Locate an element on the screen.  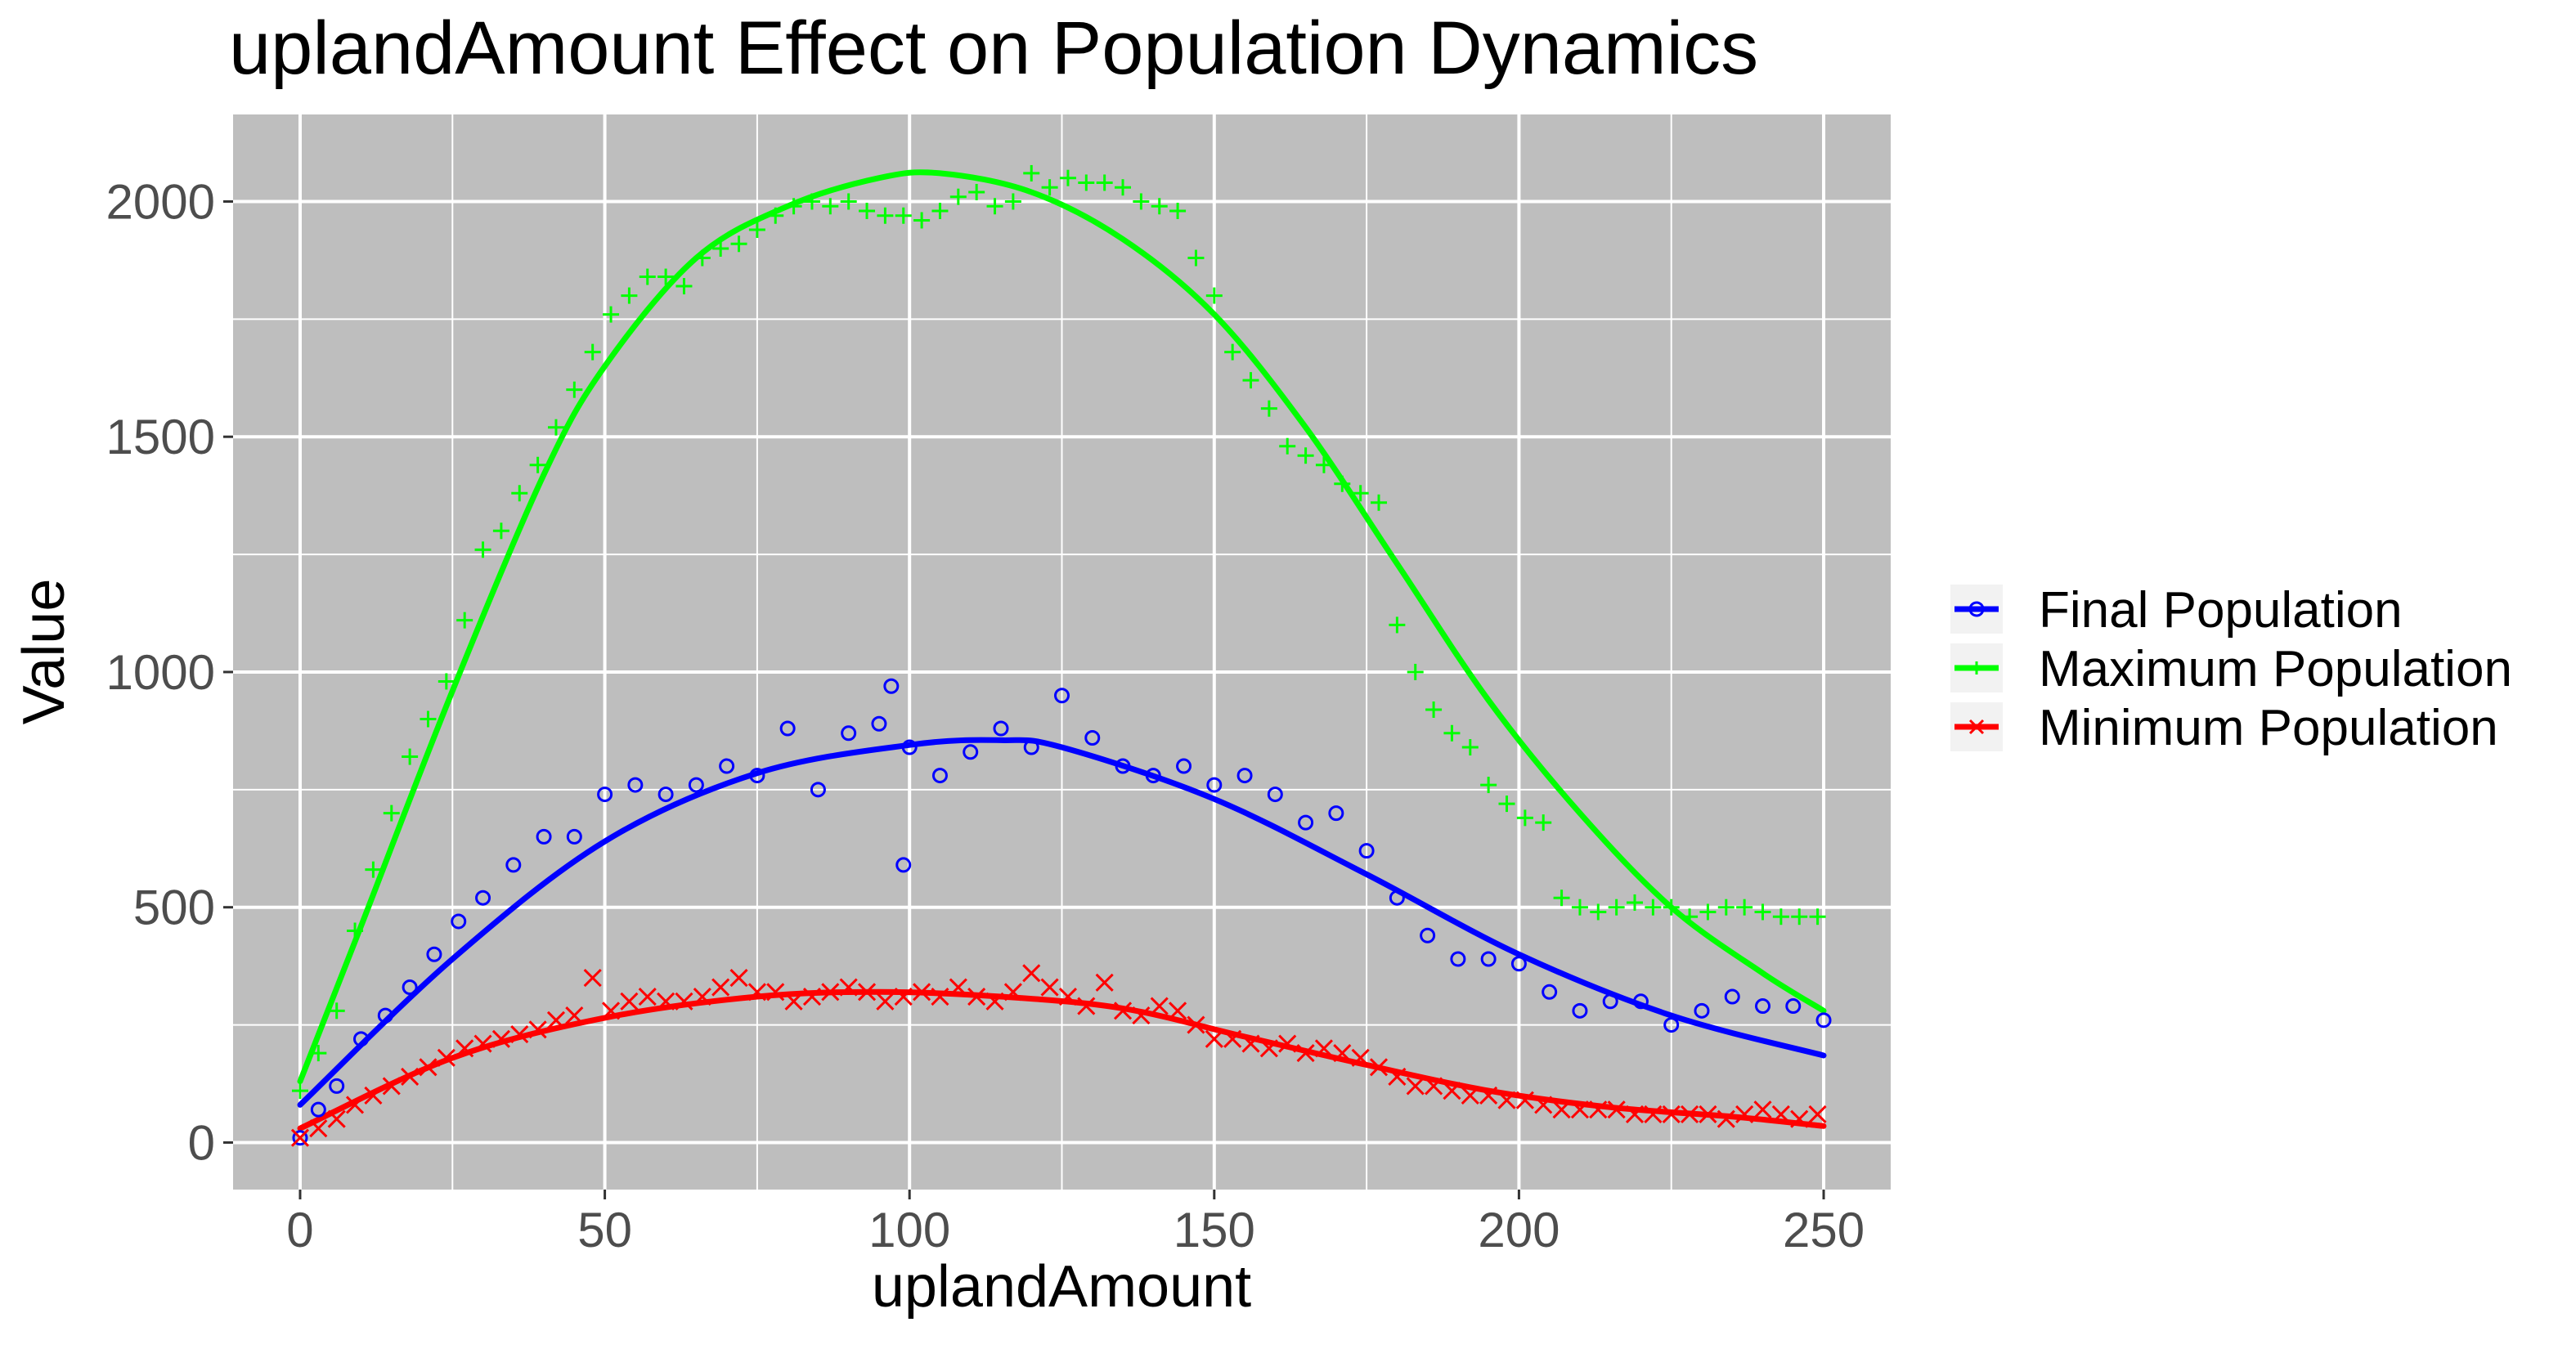
y-axis-label: Value is located at coordinates (44, 652).